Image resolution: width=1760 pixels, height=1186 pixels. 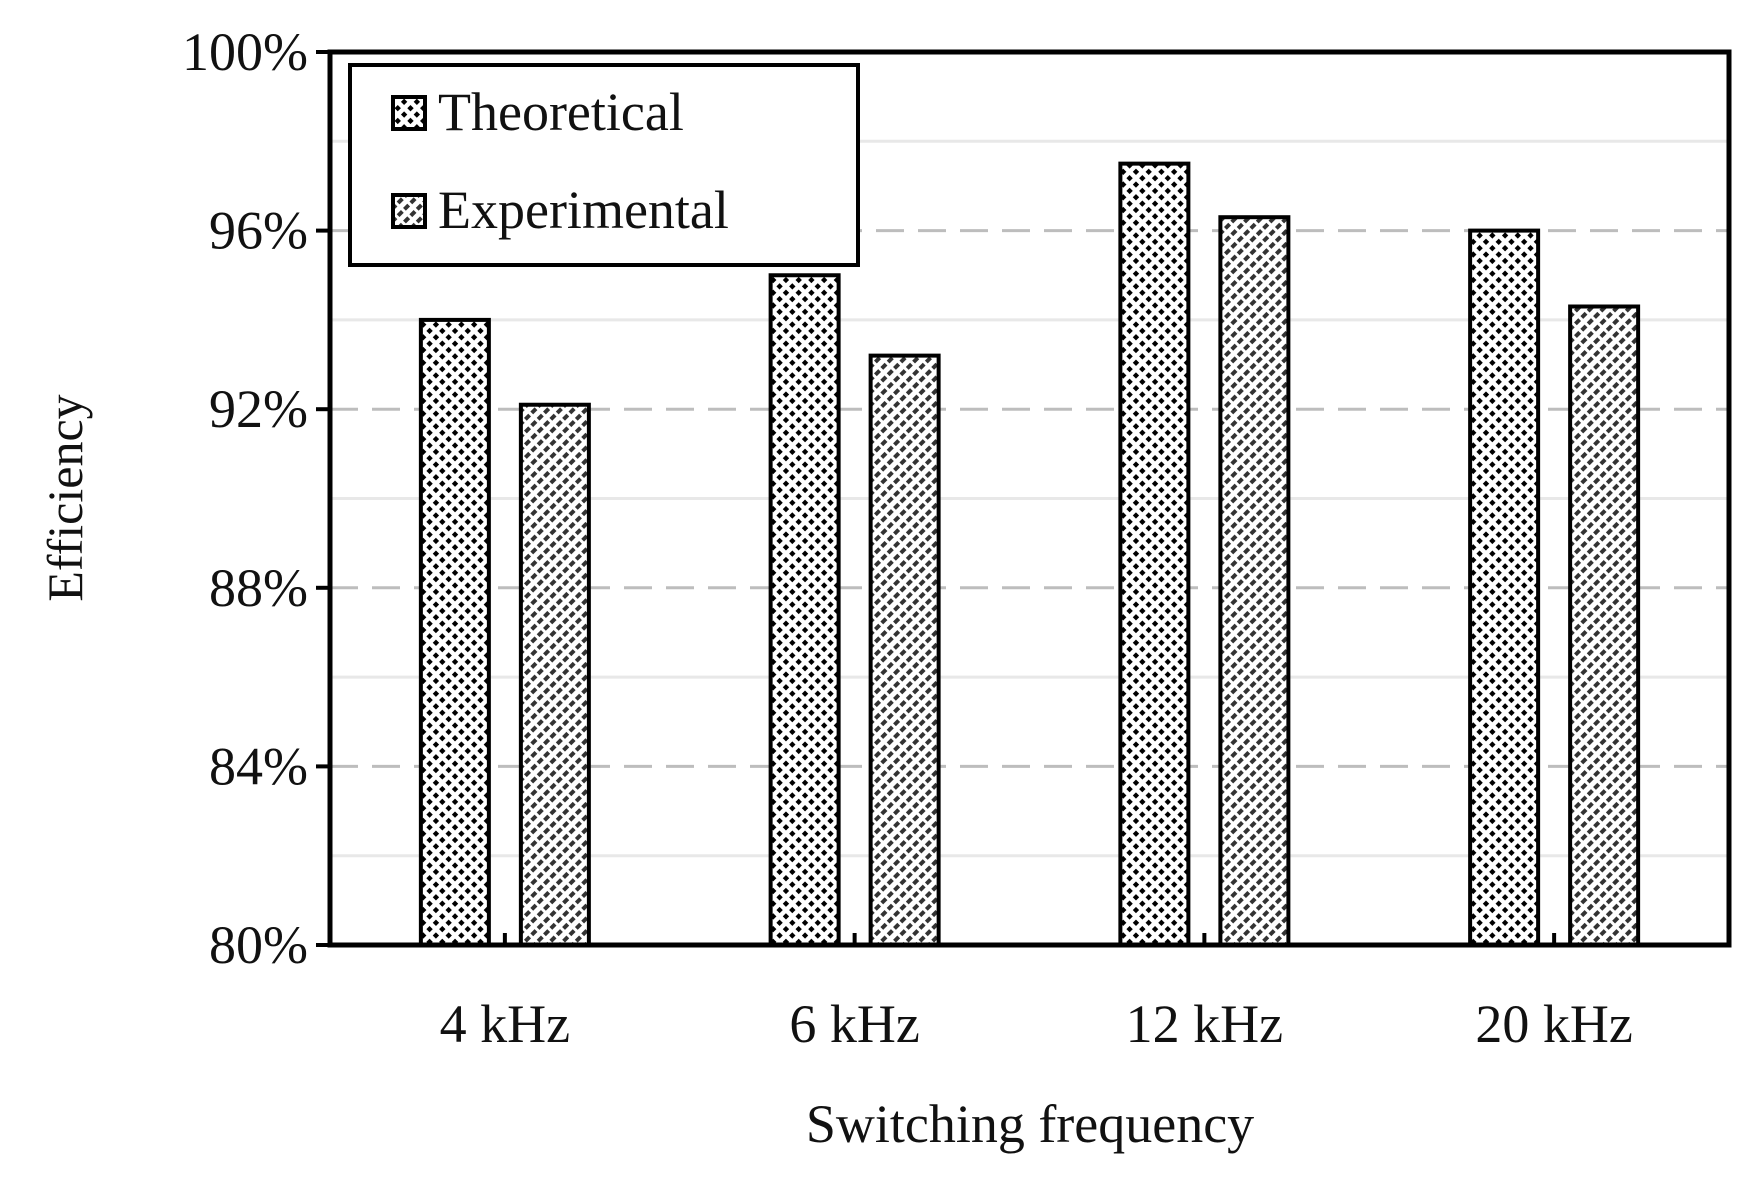 What do you see at coordinates (409, 211) in the screenshot?
I see `legend-swatch-experimental` at bounding box center [409, 211].